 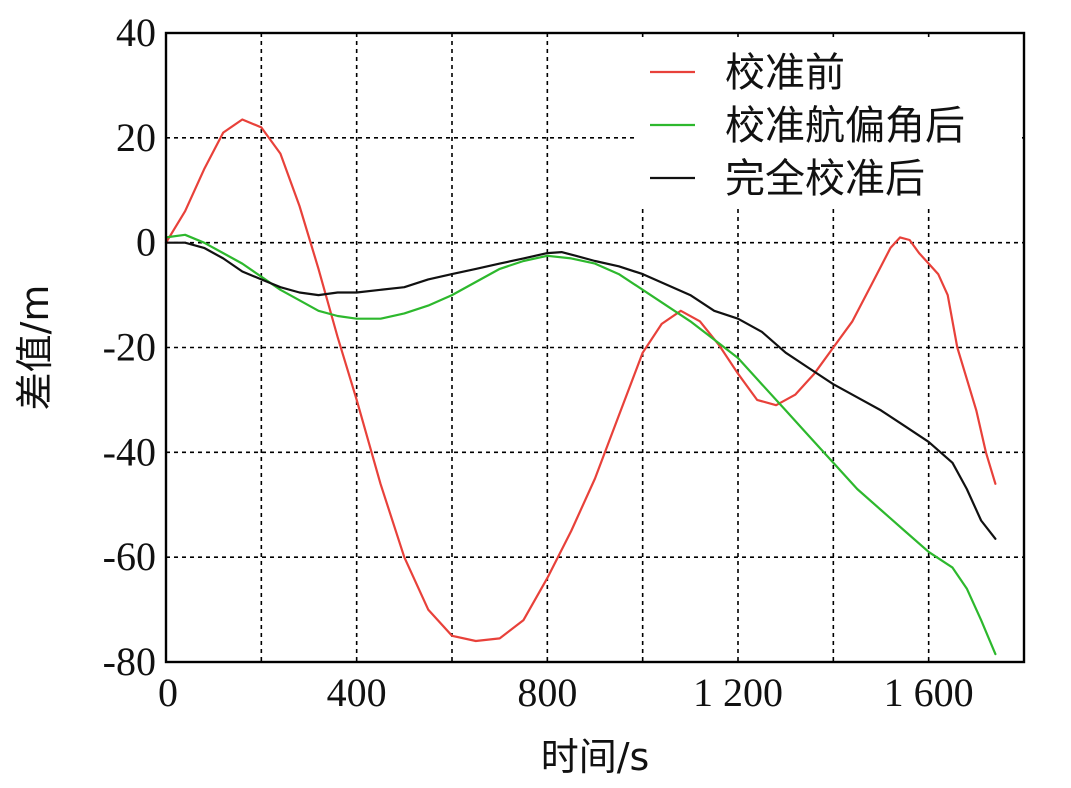 What do you see at coordinates (825, 179) in the screenshot?
I see `legend-label: 完全校准后` at bounding box center [825, 179].